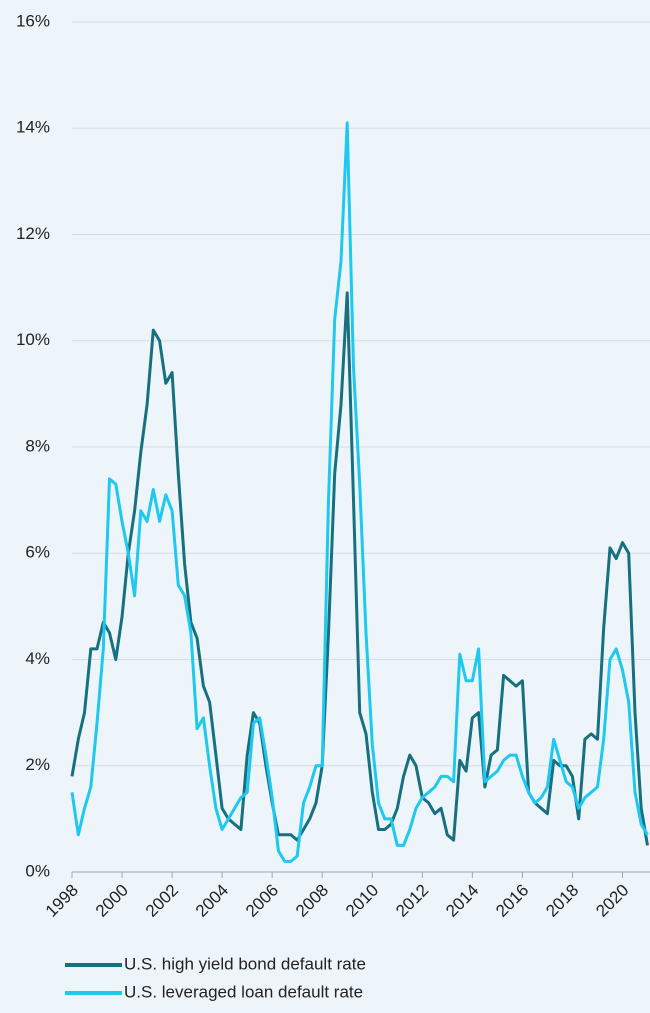  Describe the element at coordinates (37, 870) in the screenshot. I see `y-tick-label: 0%` at that location.